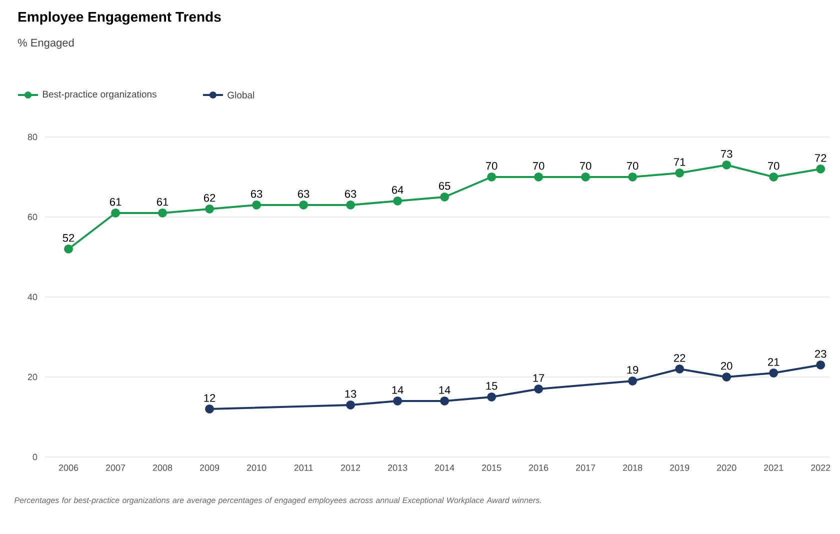  I want to click on data-label: 62, so click(210, 198).